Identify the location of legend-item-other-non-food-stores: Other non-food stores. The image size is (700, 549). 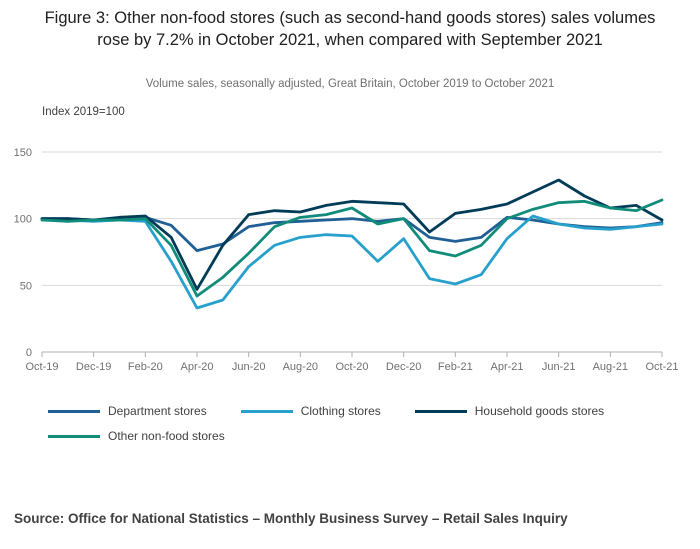
(136, 436).